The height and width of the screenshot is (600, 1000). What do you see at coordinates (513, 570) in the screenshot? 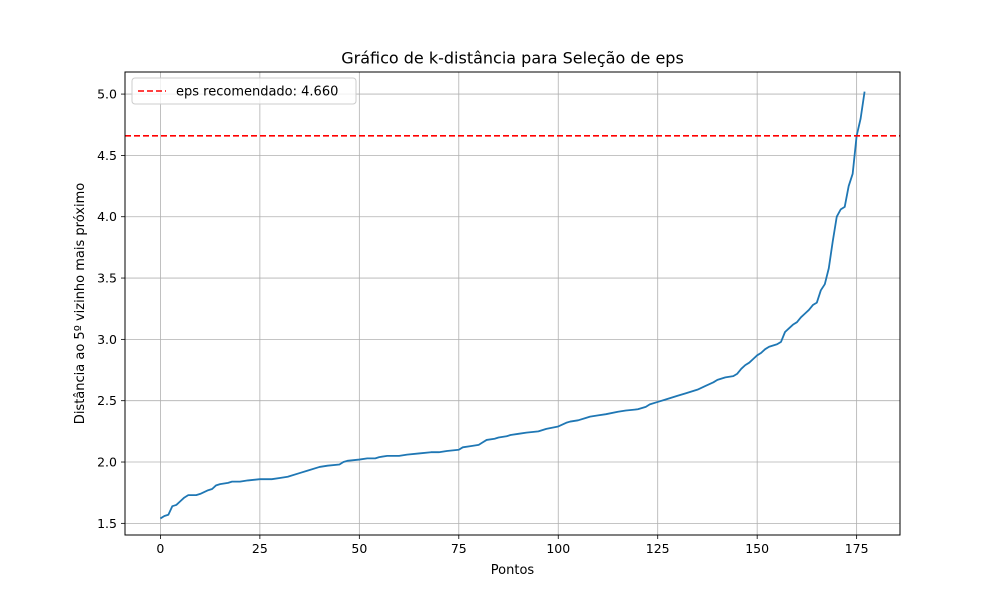
I see `x-axis-label: Pontos` at bounding box center [513, 570].